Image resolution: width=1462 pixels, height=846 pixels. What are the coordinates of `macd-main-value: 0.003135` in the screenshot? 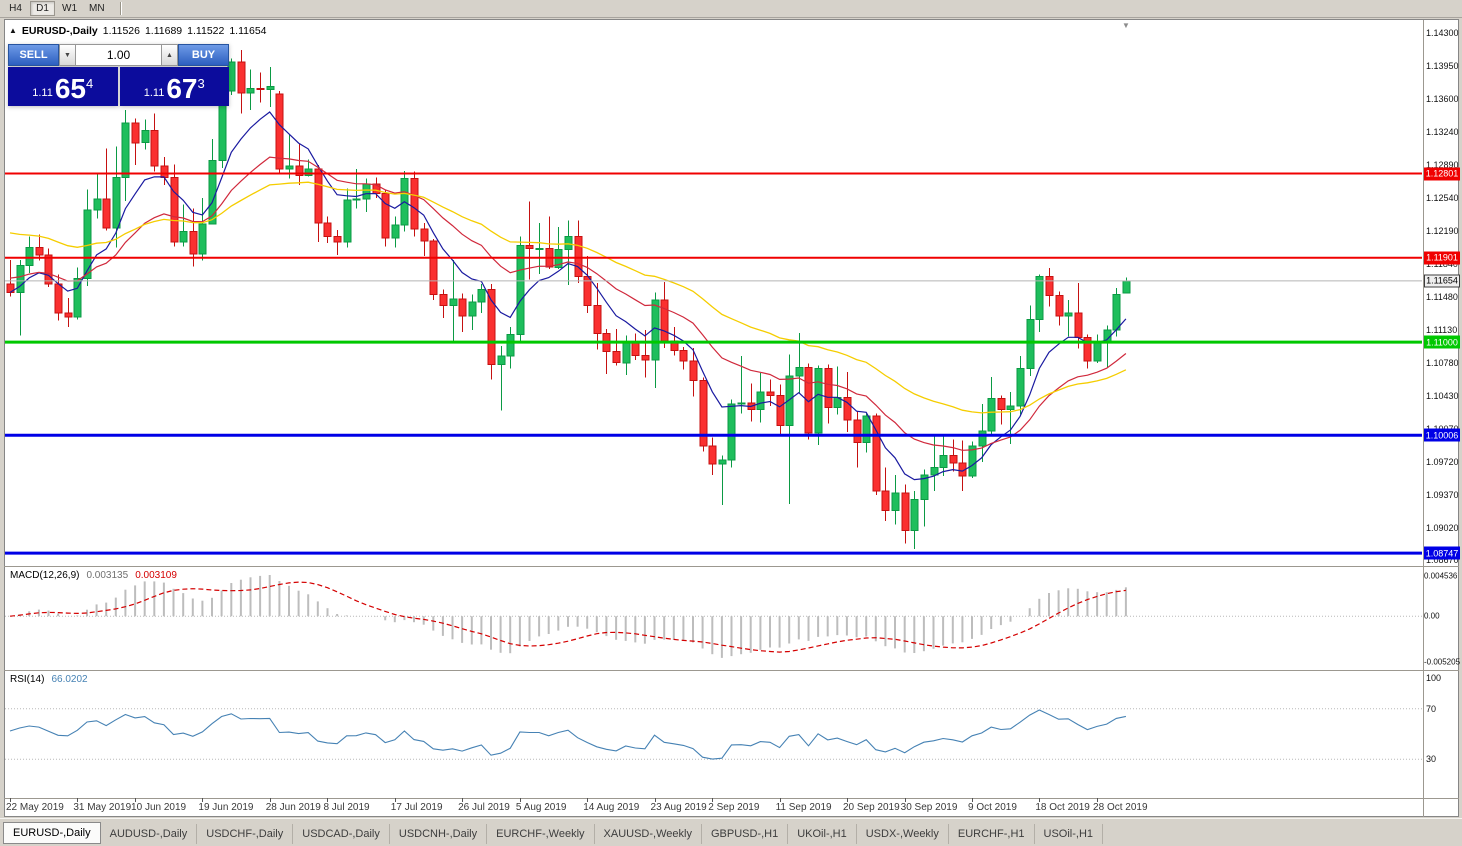 It's located at (107, 575).